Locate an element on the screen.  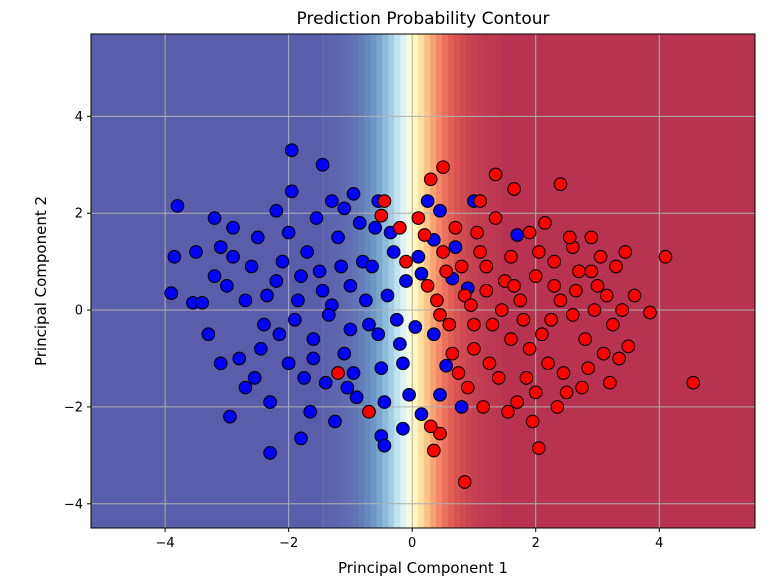
y-axis-label: Principal Component 2 is located at coordinates (41, 281).